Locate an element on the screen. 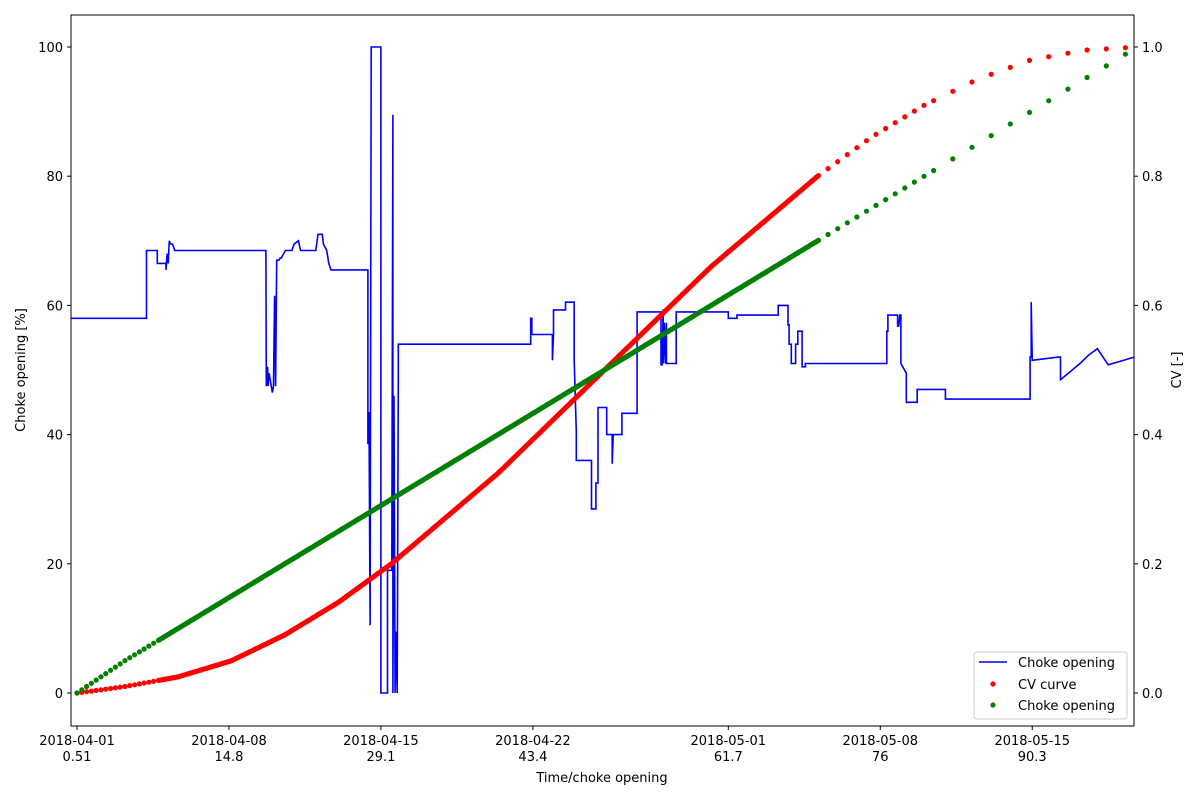 This screenshot has height=800, width=1200. legend: Choke opening CV curve Choke opening is located at coordinates (1050, 685).